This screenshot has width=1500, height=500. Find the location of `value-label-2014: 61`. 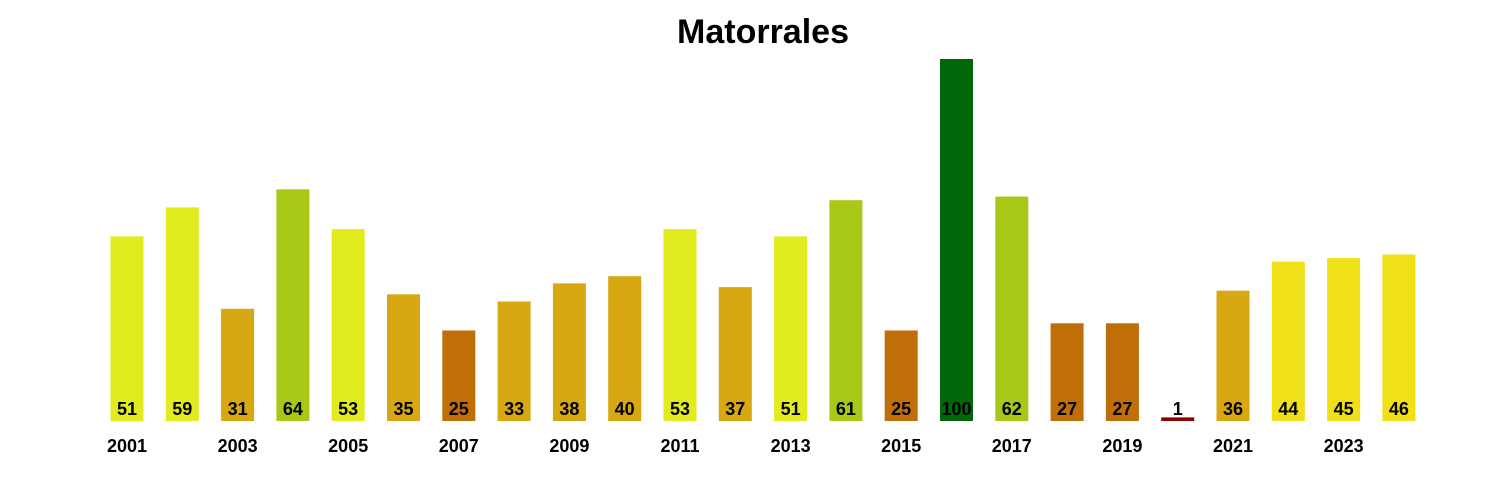

value-label-2014: 61 is located at coordinates (846, 409).